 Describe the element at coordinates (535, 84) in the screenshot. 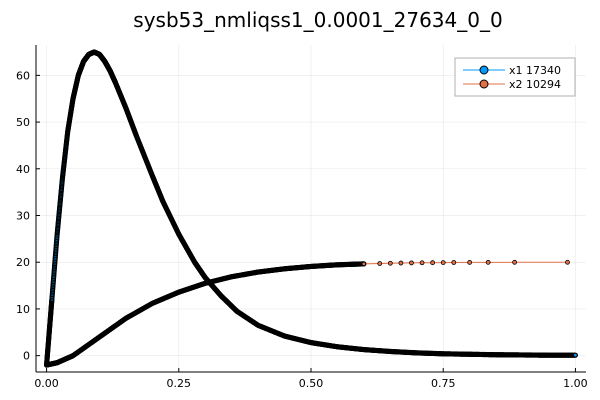

I see `legend-label: x2 10294` at that location.